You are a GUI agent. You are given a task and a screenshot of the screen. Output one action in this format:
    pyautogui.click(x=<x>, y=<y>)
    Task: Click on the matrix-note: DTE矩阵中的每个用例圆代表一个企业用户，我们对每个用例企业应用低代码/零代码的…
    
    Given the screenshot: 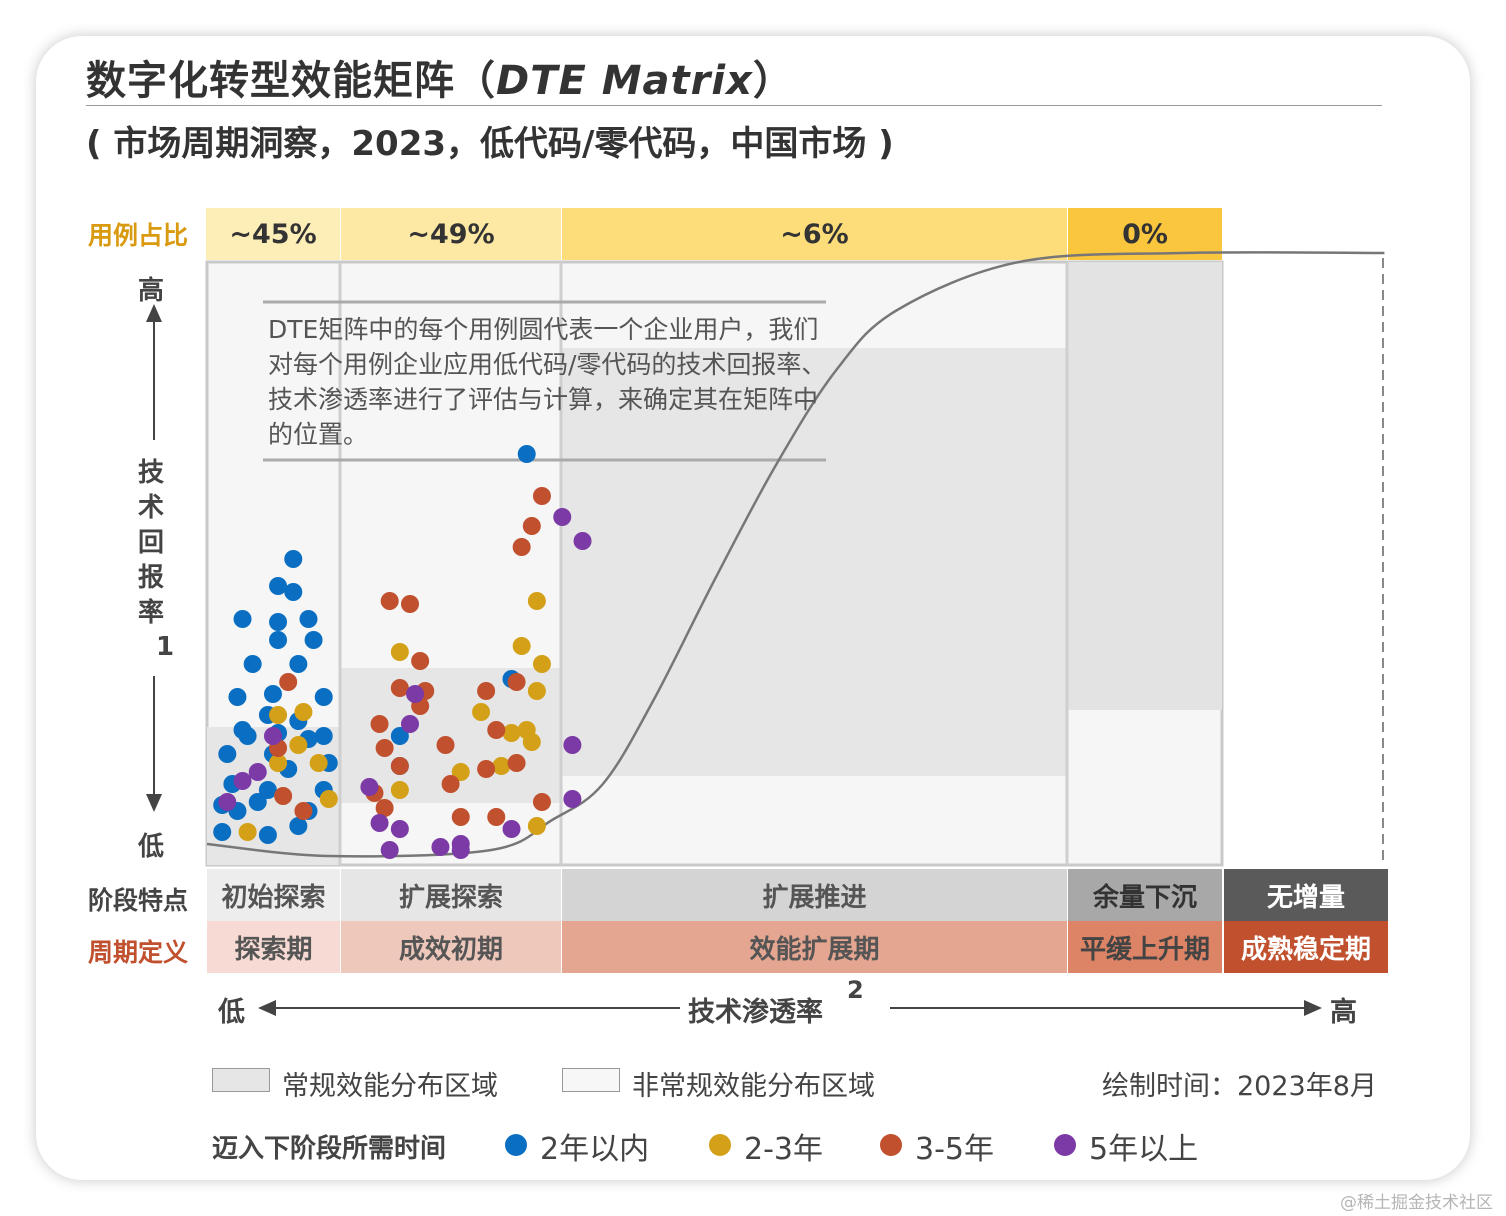 What is the action you would take?
    pyautogui.click(x=547, y=382)
    